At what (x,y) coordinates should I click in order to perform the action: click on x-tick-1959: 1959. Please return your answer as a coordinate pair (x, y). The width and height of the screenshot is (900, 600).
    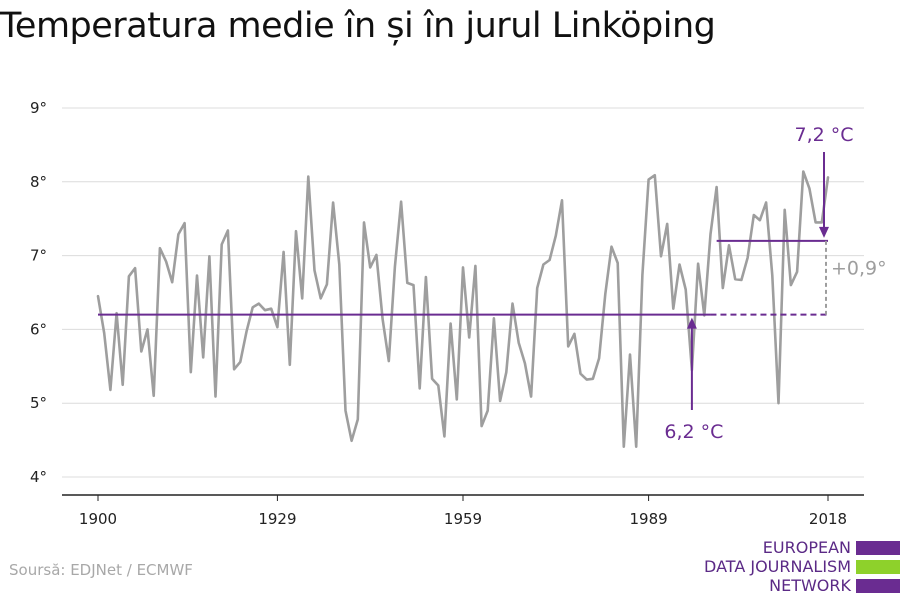
    Looking at the image, I should click on (463, 519).